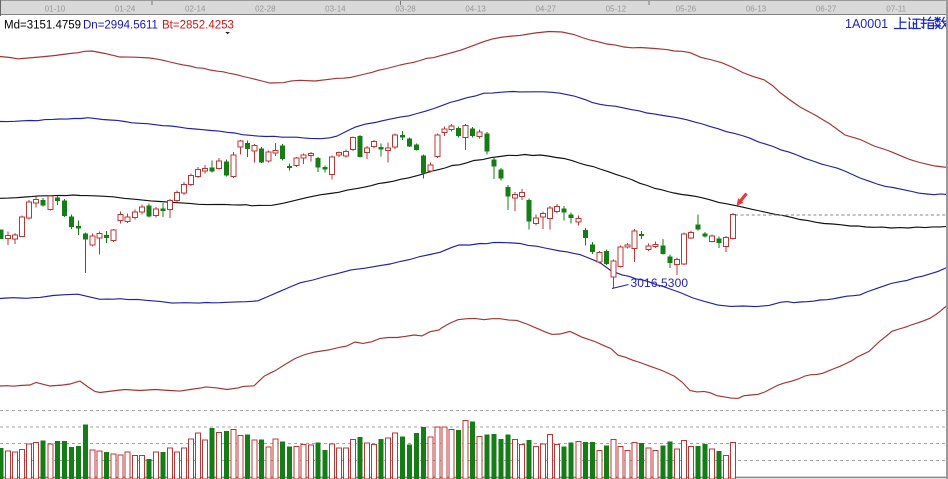 The height and width of the screenshot is (479, 948). What do you see at coordinates (686, 9) in the screenshot?
I see `svg-text: 05-26` at bounding box center [686, 9].